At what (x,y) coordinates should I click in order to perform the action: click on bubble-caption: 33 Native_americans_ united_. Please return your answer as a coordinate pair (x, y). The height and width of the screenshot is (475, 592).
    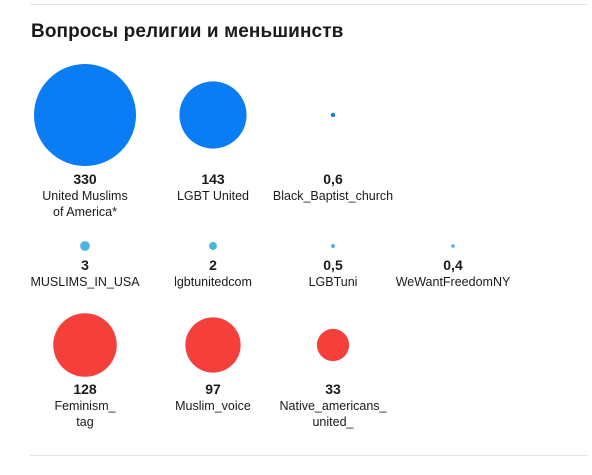
    Looking at the image, I should click on (333, 405).